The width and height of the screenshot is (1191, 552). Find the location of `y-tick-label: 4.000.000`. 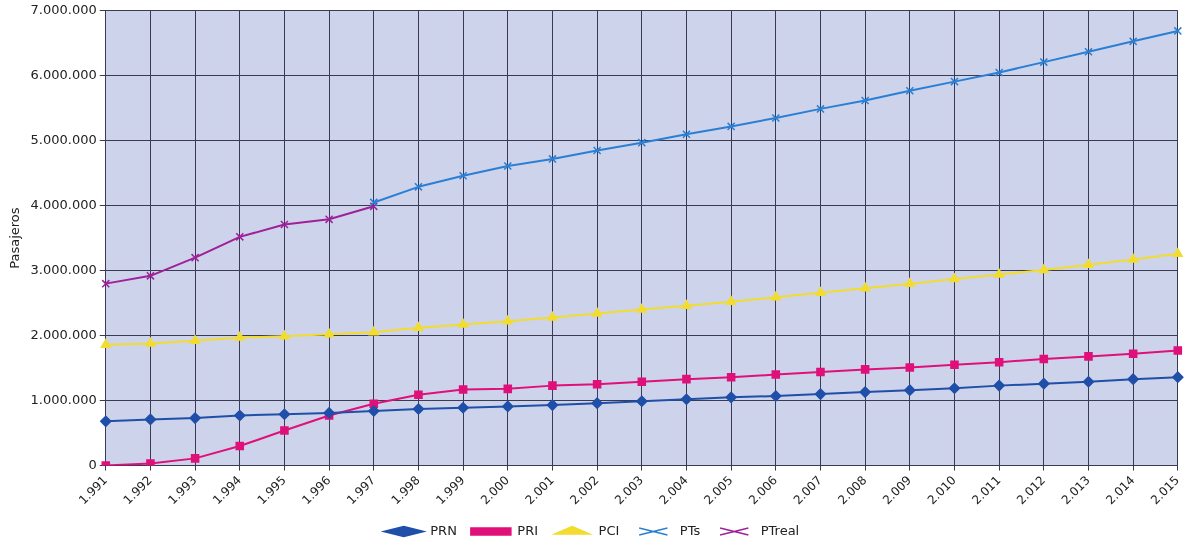

y-tick-label: 4.000.000 is located at coordinates (63, 205).